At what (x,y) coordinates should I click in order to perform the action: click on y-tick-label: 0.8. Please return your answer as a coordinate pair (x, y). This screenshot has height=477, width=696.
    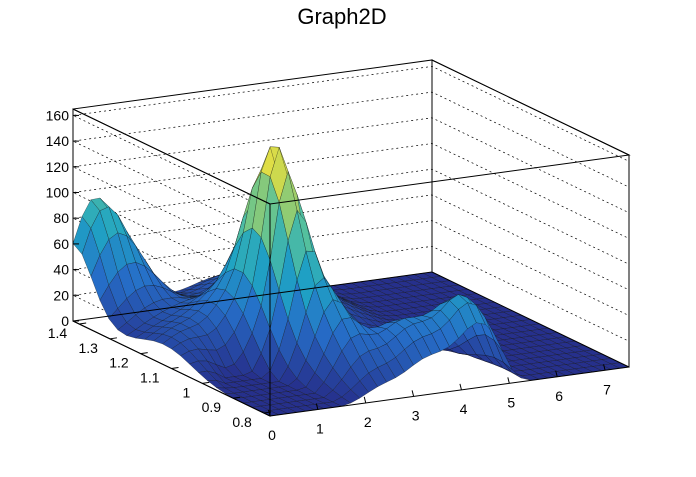
    Looking at the image, I should click on (242, 422).